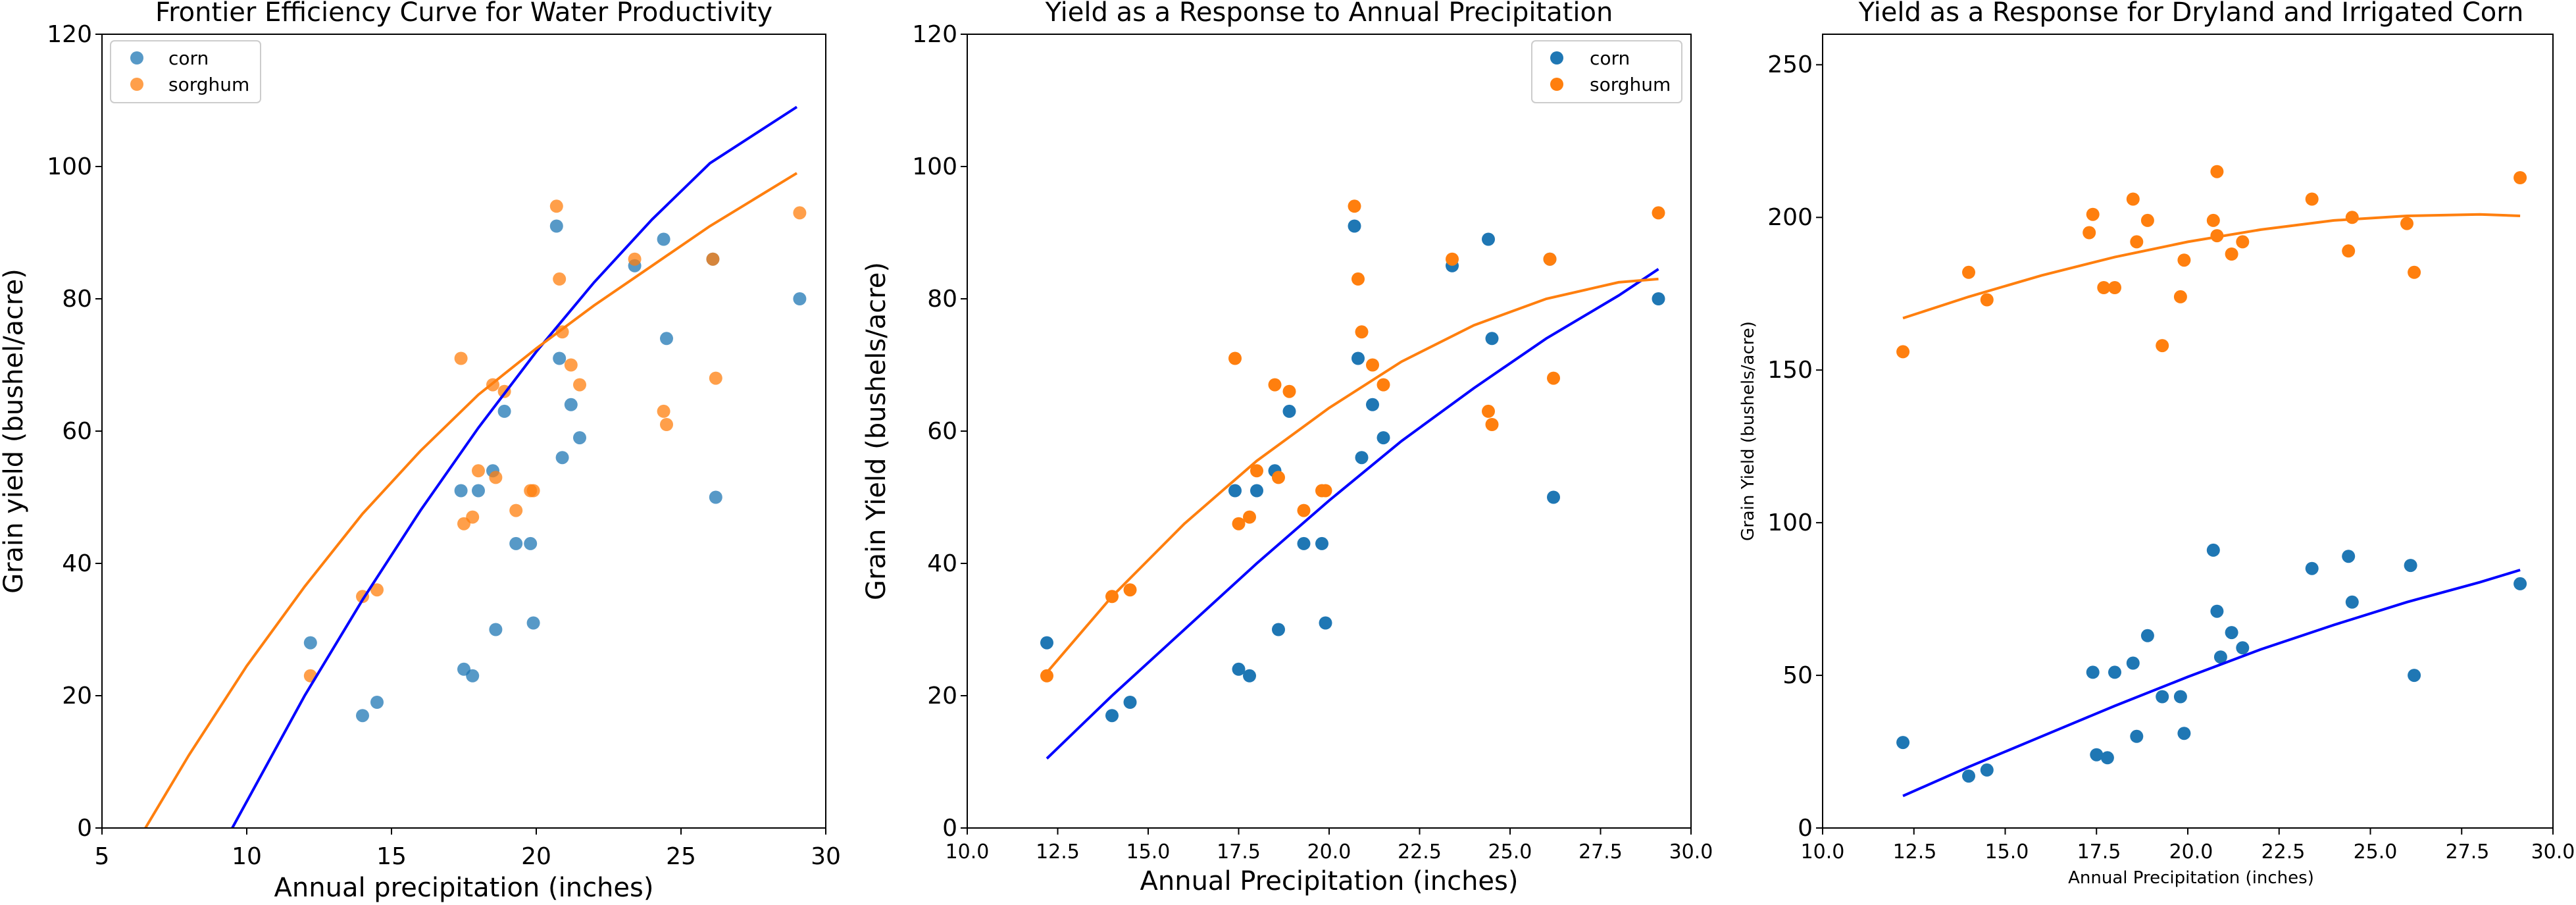 This screenshot has height=905, width=2576. Describe the element at coordinates (935, 34) in the screenshot. I see `y-tick-label: 120` at that location.